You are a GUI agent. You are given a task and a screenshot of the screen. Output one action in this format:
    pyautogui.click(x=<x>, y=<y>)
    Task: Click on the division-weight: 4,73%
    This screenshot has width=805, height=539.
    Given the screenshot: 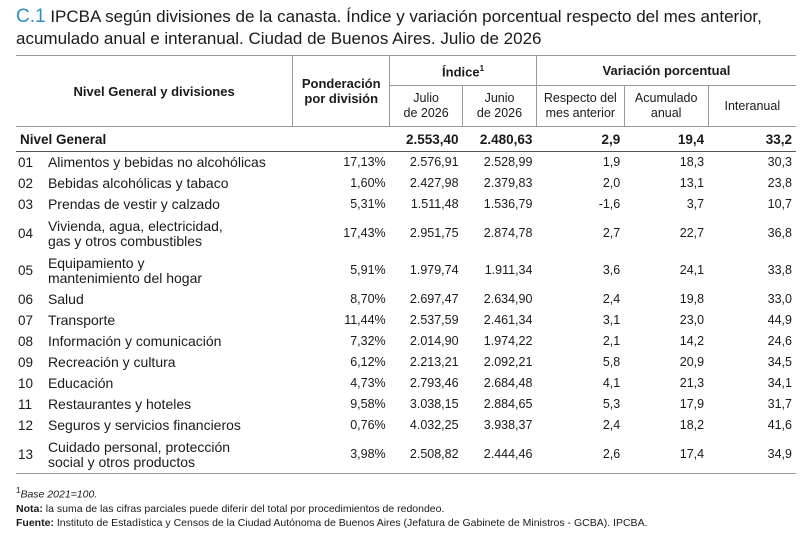 What is the action you would take?
    pyautogui.click(x=368, y=383)
    